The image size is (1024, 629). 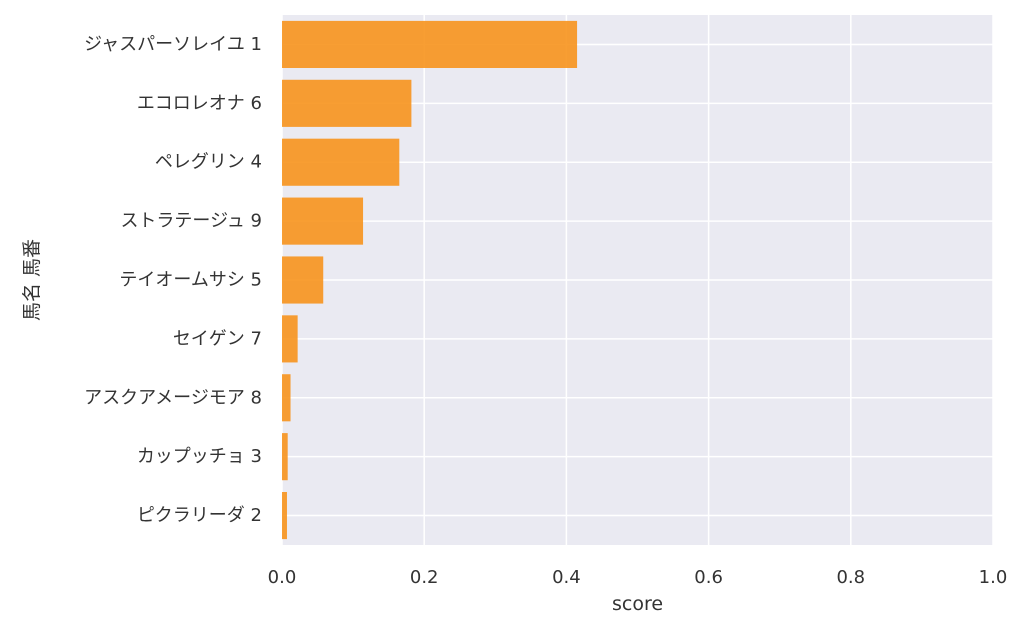 I want to click on x-tick-label: 0.4, so click(x=566, y=577).